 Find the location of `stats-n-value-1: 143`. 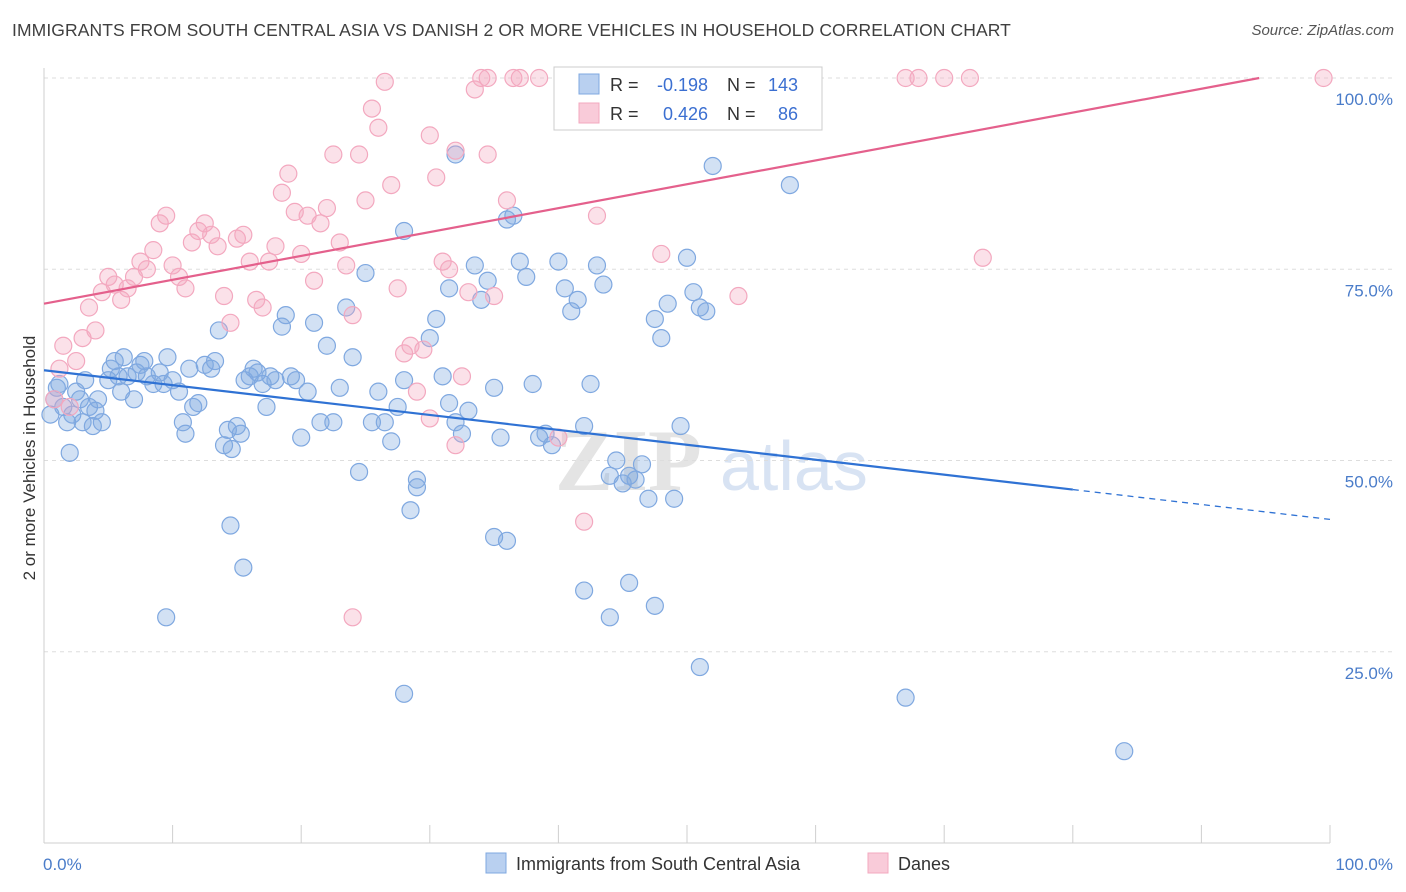

stats-n-value-1: 143 is located at coordinates (783, 85).